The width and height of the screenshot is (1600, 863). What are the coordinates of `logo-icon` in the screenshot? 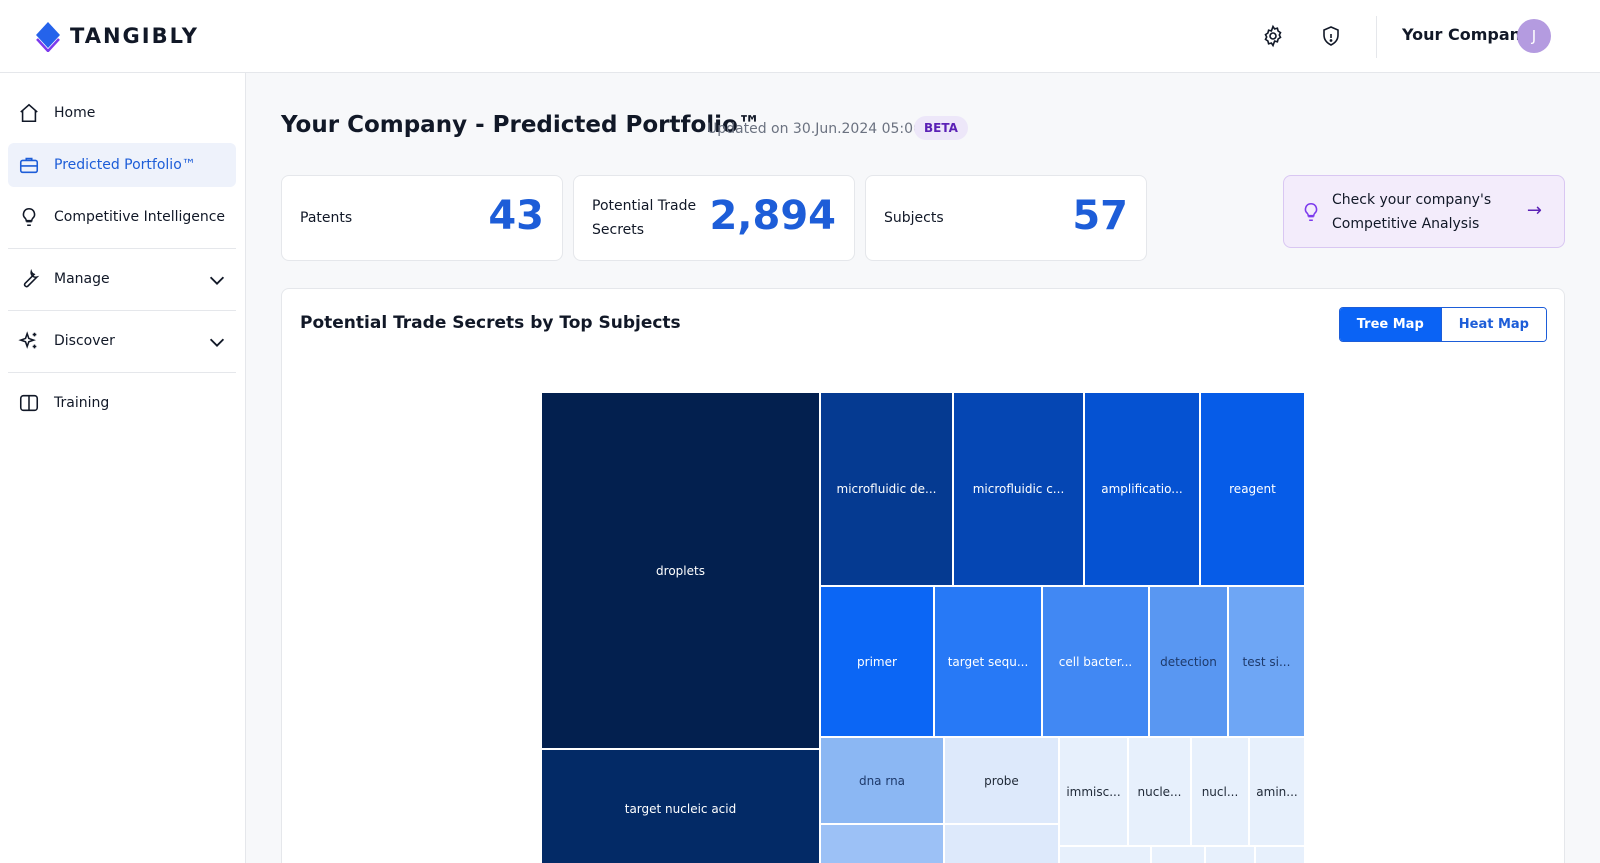 It's located at (48, 37).